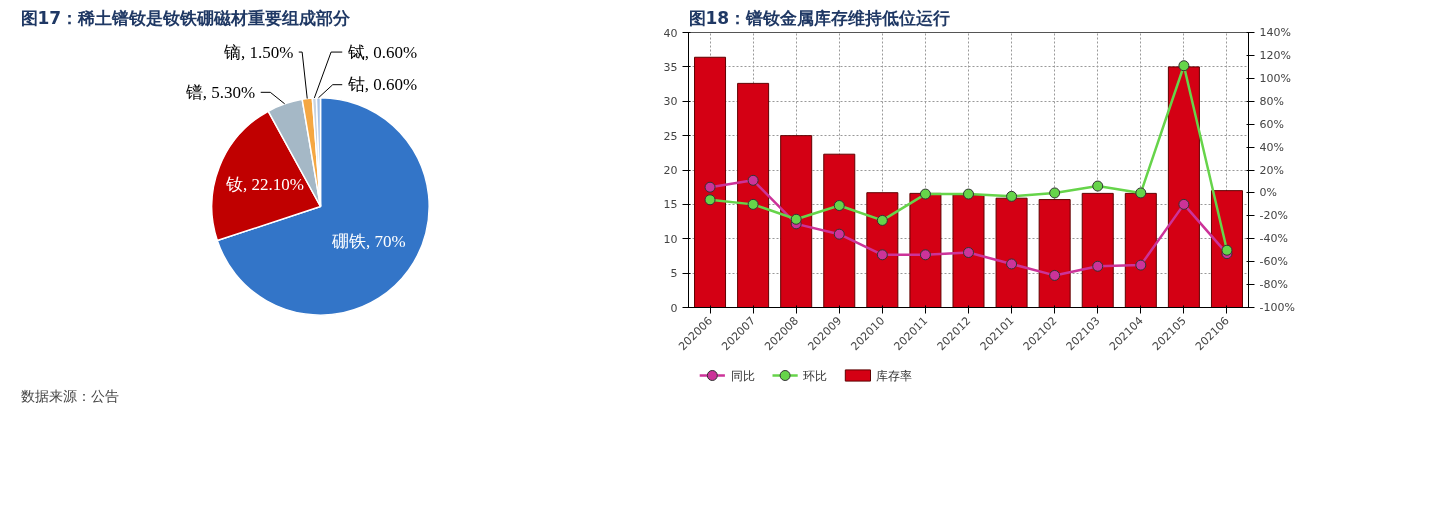  Describe the element at coordinates (220, 92) in the screenshot. I see `slice-label: 镨, 5.30%` at that location.